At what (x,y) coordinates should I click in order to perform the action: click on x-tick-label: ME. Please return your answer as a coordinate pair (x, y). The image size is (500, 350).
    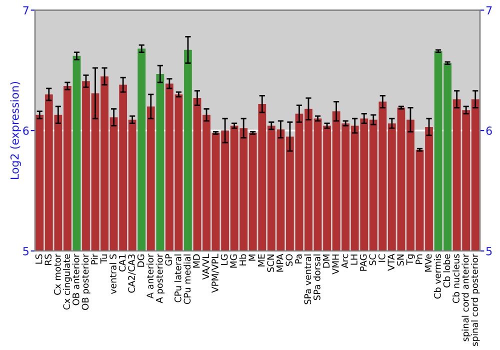
    Looking at the image, I should click on (261, 260).